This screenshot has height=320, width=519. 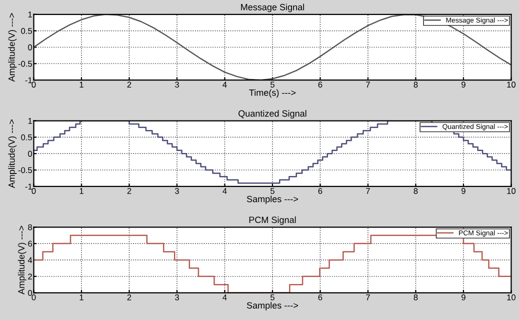 What do you see at coordinates (30, 227) in the screenshot?
I see `y-tick-label: 8` at bounding box center [30, 227].